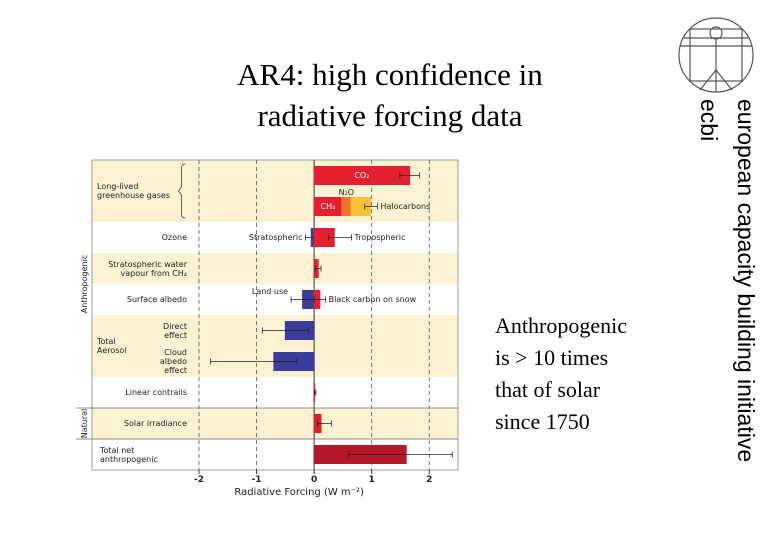 This screenshot has width=780, height=540. Describe the element at coordinates (175, 330) in the screenshot. I see `row-label: Direct effect` at that location.